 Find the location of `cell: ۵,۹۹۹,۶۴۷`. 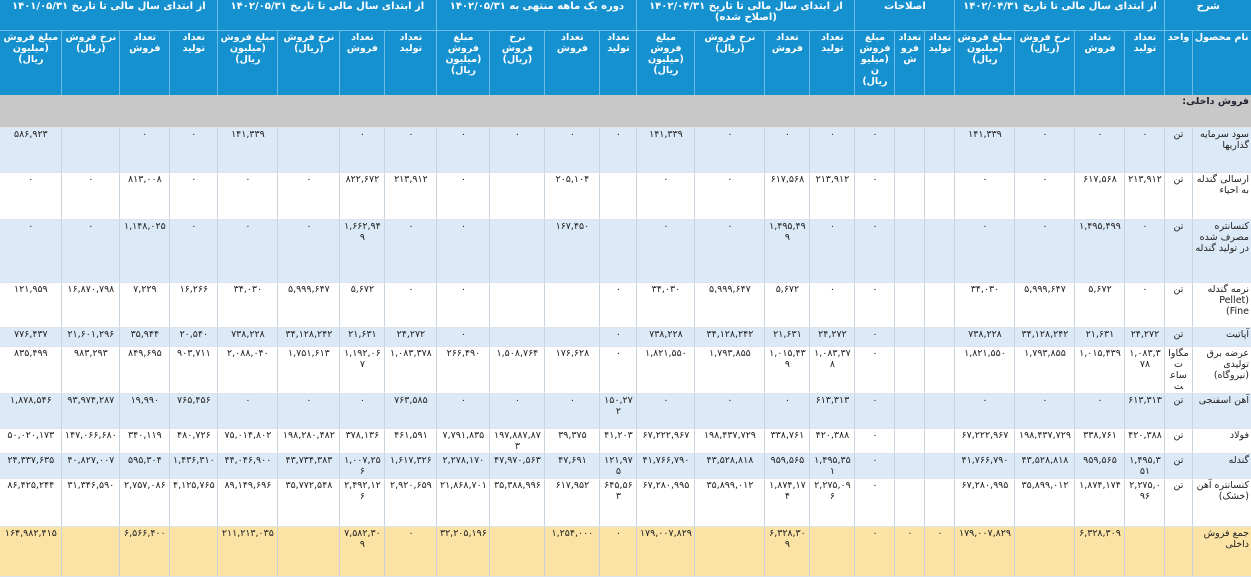

cell: ۵,۹۹۹,۶۴۷ is located at coordinates (729, 305).